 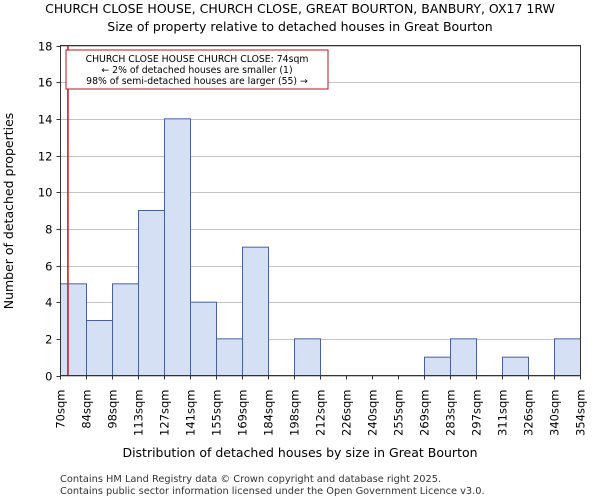 What do you see at coordinates (269, 413) in the screenshot?
I see `x-tick-label: 184sqm` at bounding box center [269, 413].